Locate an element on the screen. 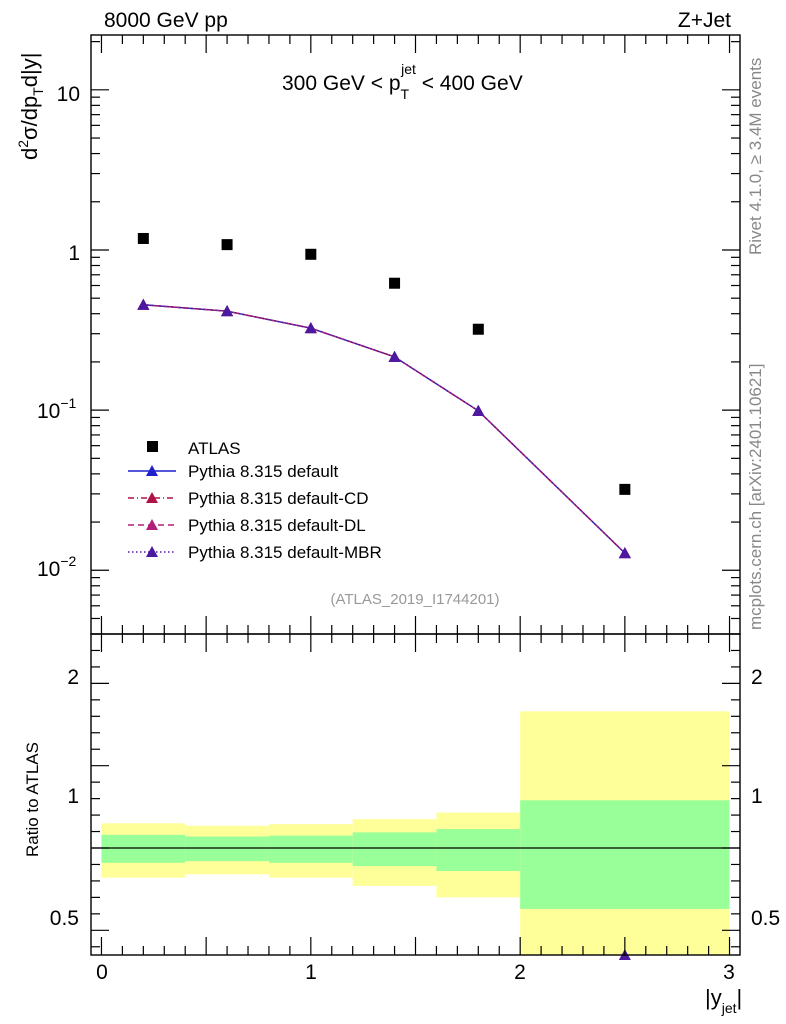 The height and width of the screenshot is (1024, 786). x-tick-labels: 0 1 2 3 is located at coordinates (415, 972).